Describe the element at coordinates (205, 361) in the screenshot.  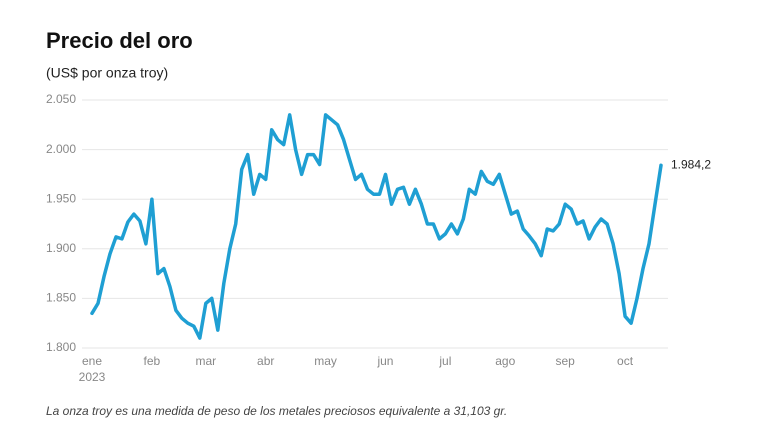
I see `x-tick-label: mar` at that location.